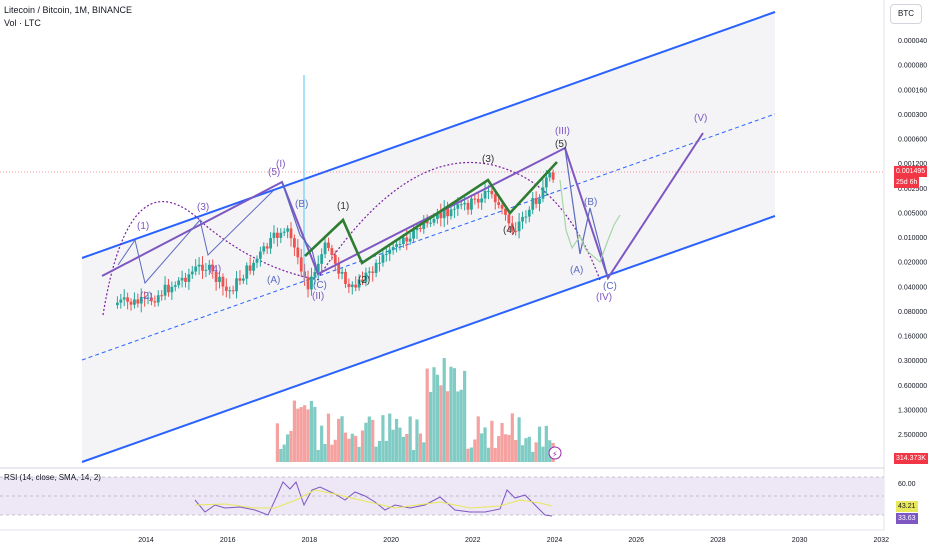 This screenshot has height=550, width=932. Describe the element at coordinates (215, 269) in the screenshot. I see `wave-label-4: (4)` at that location.